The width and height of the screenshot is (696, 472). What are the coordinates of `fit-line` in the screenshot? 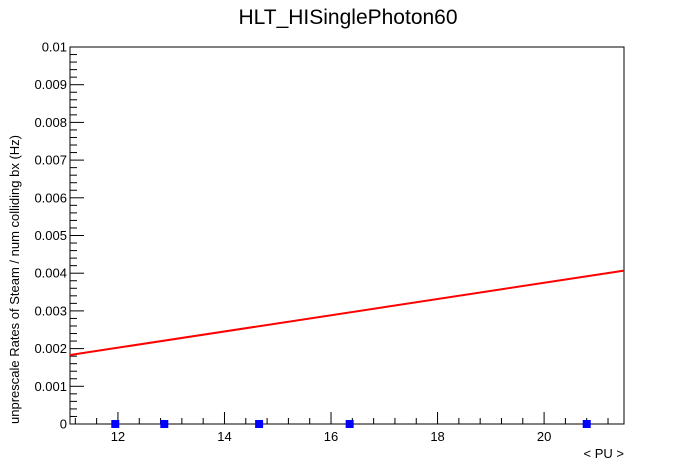 It's located at (347, 312).